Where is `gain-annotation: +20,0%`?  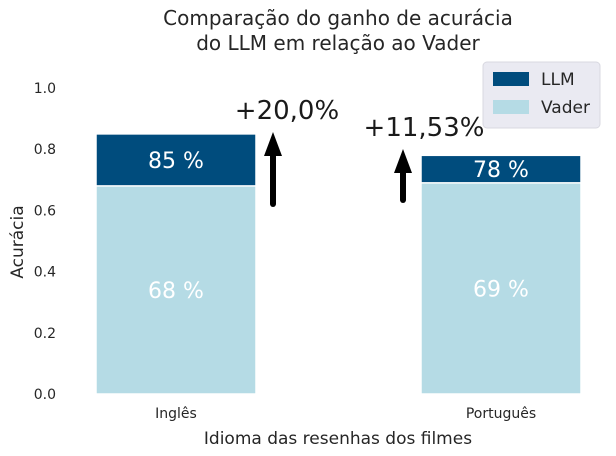
gain-annotation: +20,0% is located at coordinates (287, 111).